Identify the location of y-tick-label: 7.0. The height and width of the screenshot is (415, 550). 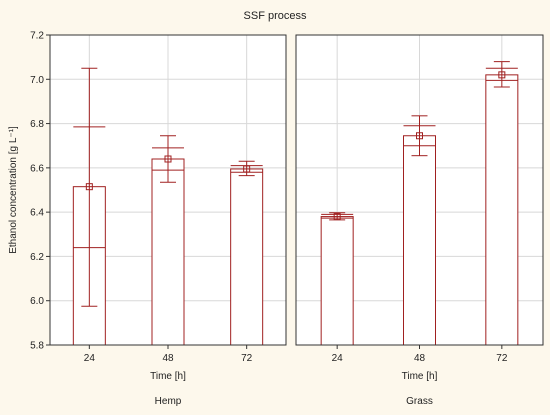
(37, 80).